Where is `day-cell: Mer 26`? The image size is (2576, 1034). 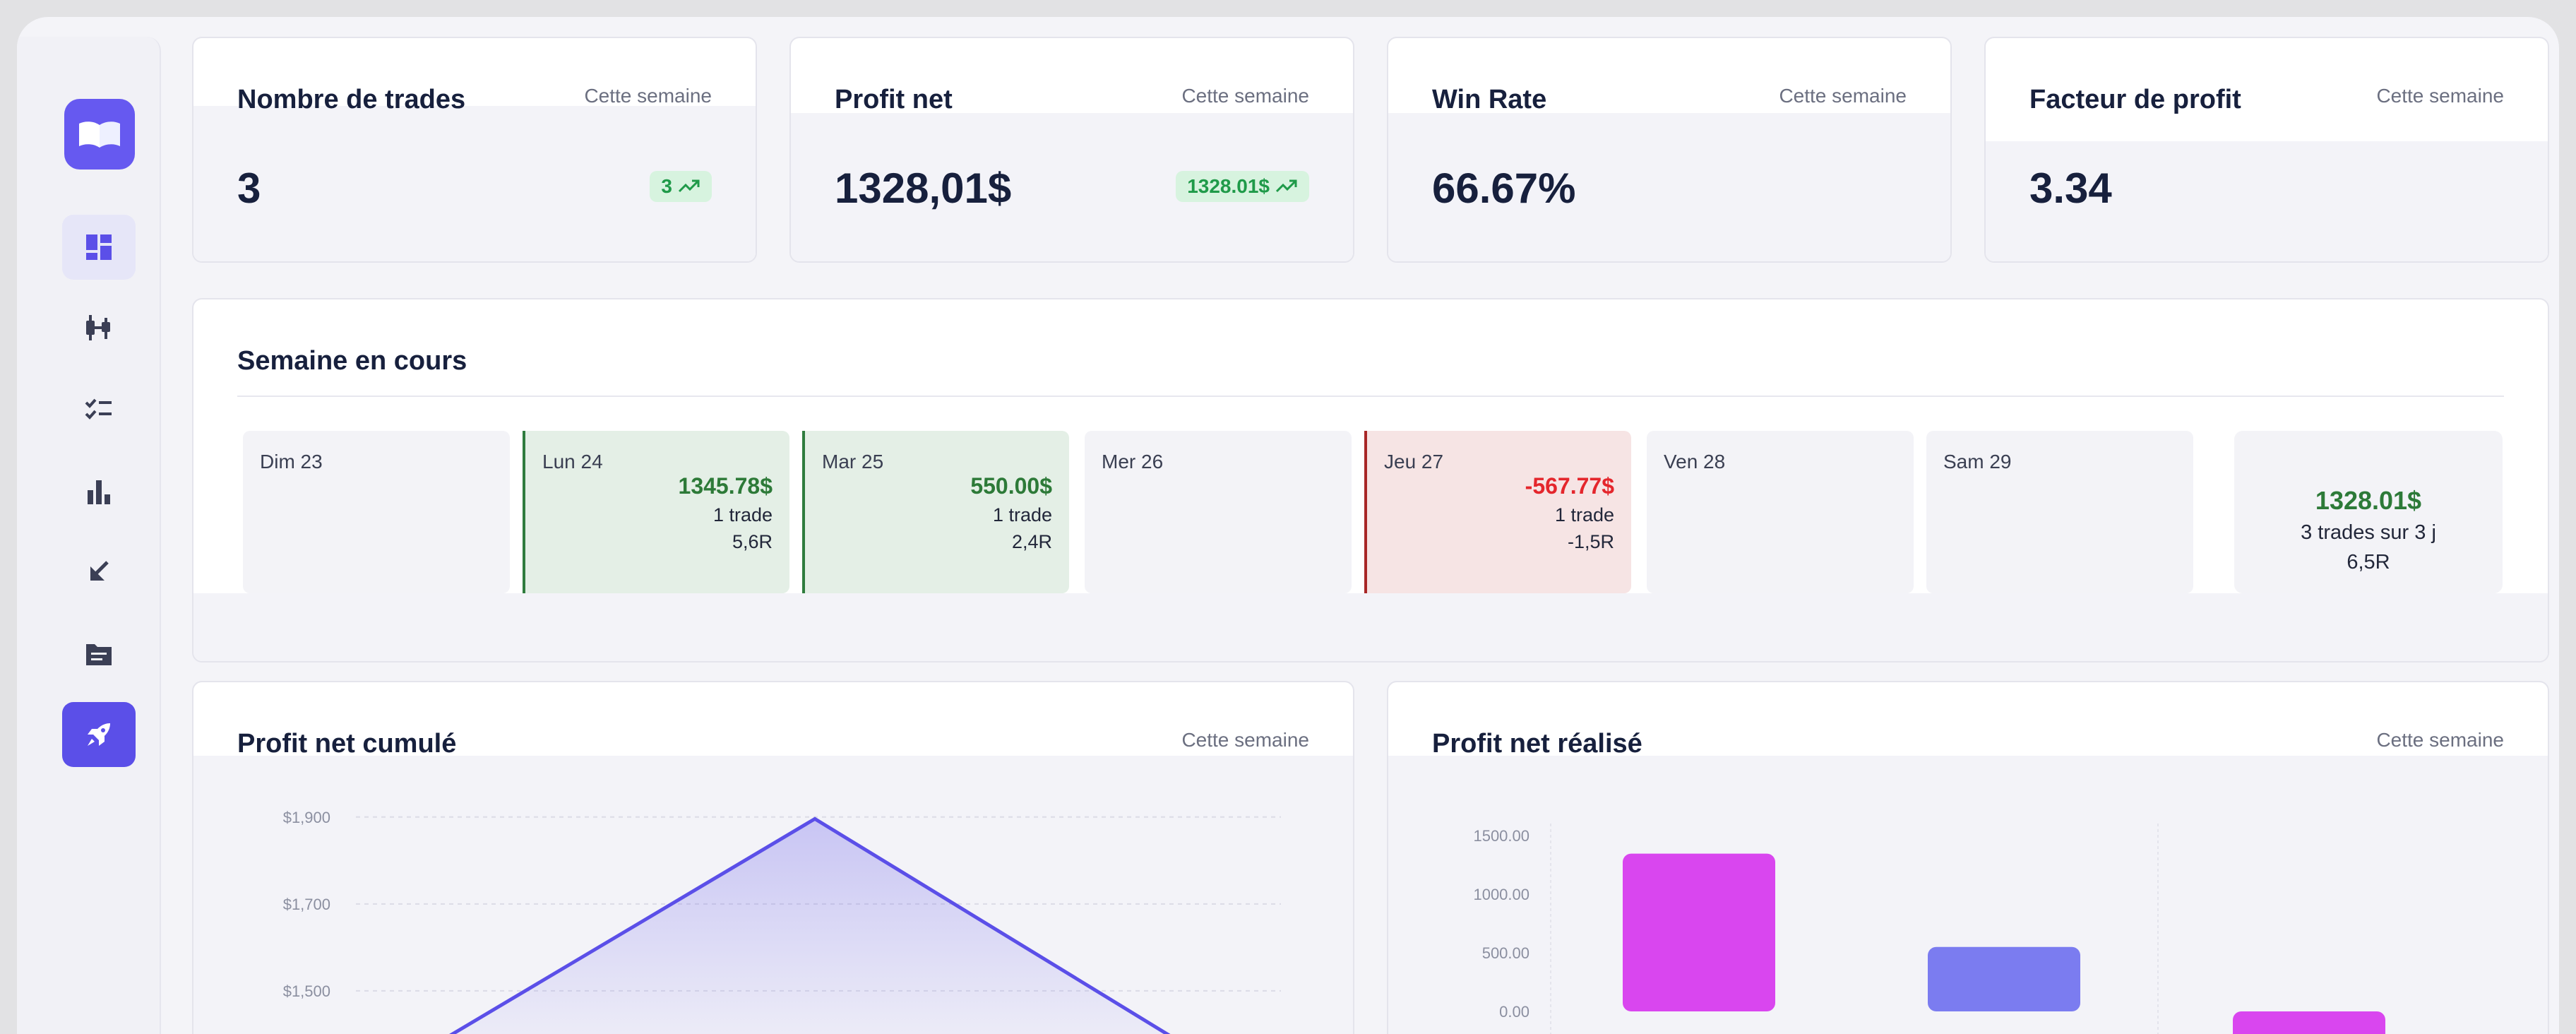 day-cell: Mer 26 is located at coordinates (1218, 512).